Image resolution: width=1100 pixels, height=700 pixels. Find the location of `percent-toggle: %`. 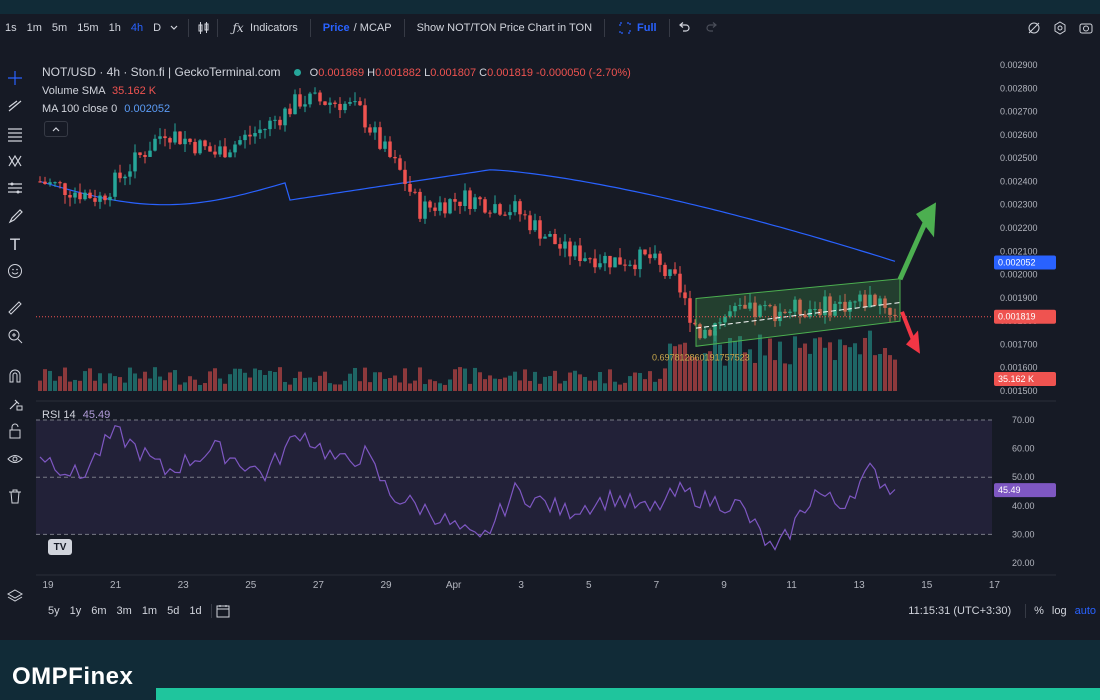

percent-toggle: % is located at coordinates (1039, 611).